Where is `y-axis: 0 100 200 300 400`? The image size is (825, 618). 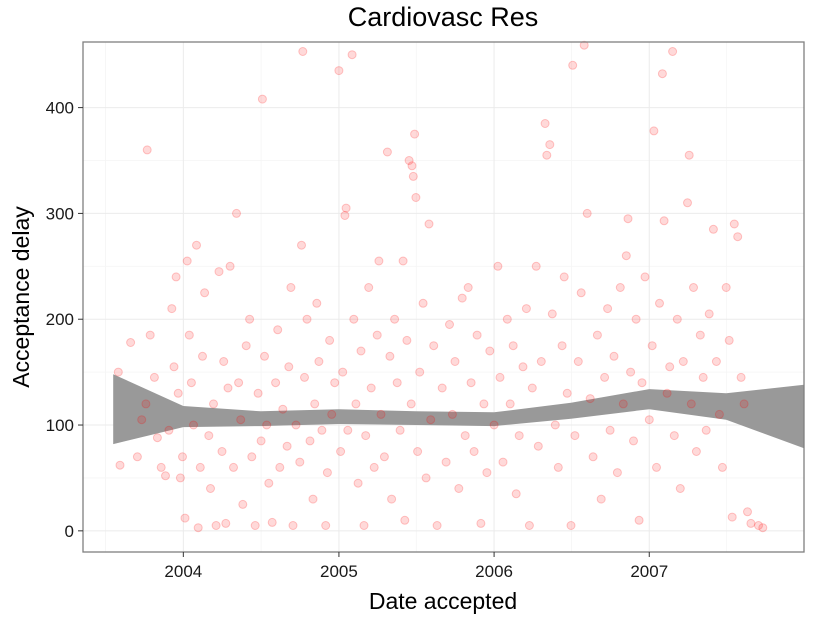 y-axis: 0 100 200 300 400 is located at coordinates (64, 320).